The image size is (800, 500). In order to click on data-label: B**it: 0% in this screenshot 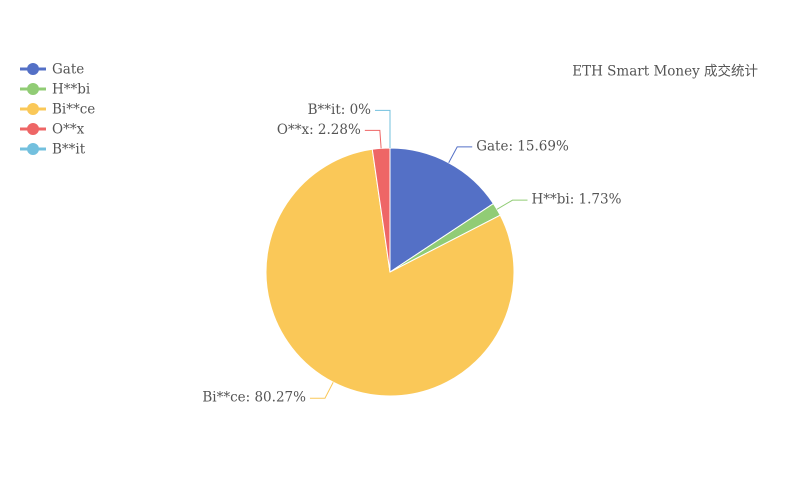, I will do `click(340, 110)`.